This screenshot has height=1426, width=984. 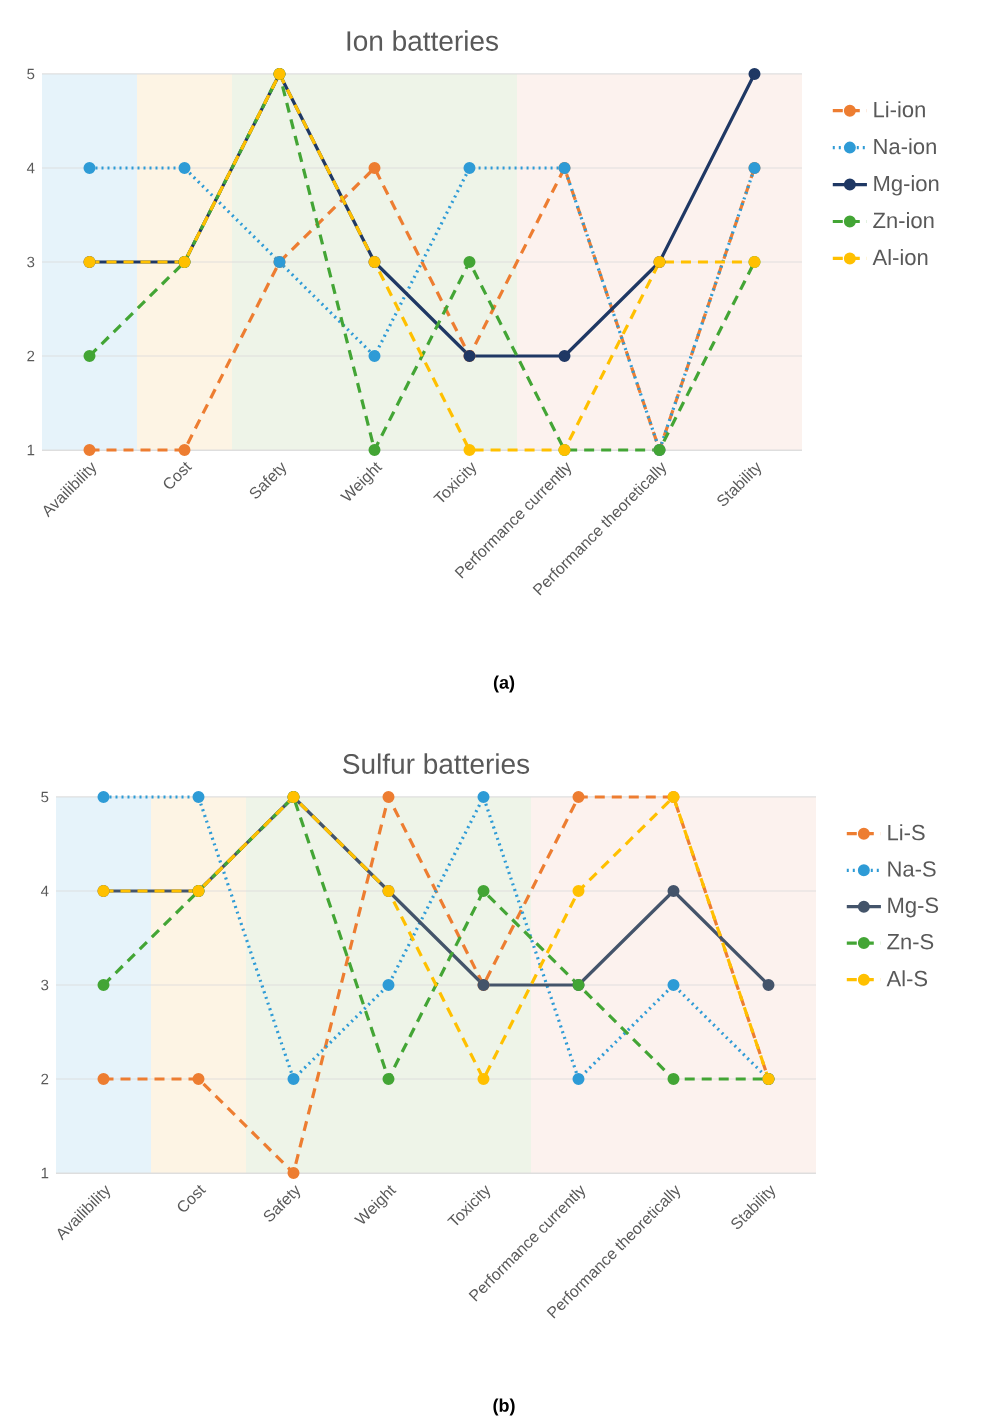 What do you see at coordinates (907, 978) in the screenshot?
I see `legend-label: Al-S` at bounding box center [907, 978].